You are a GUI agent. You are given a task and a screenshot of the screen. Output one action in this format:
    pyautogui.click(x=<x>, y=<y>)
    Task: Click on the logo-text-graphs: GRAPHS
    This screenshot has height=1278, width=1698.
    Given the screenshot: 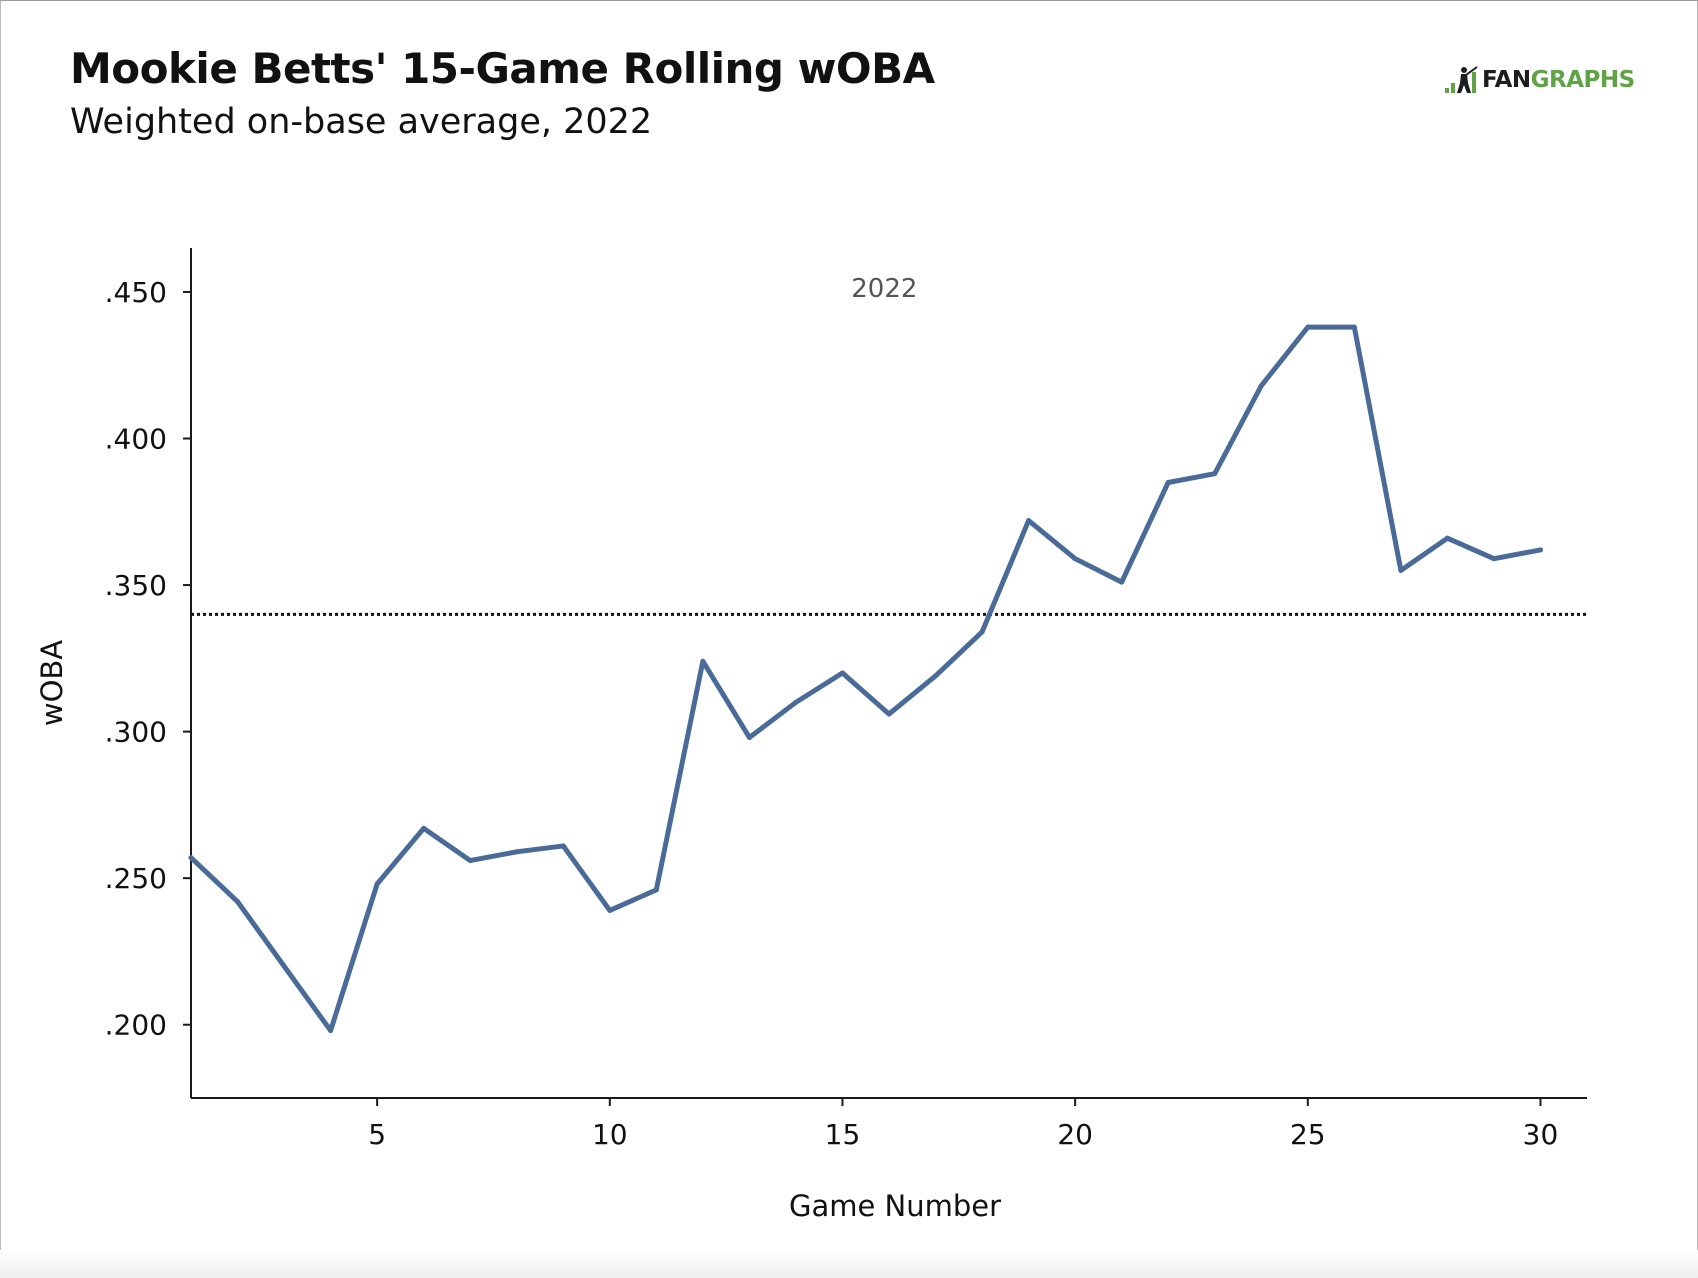 What is the action you would take?
    pyautogui.click(x=1583, y=80)
    